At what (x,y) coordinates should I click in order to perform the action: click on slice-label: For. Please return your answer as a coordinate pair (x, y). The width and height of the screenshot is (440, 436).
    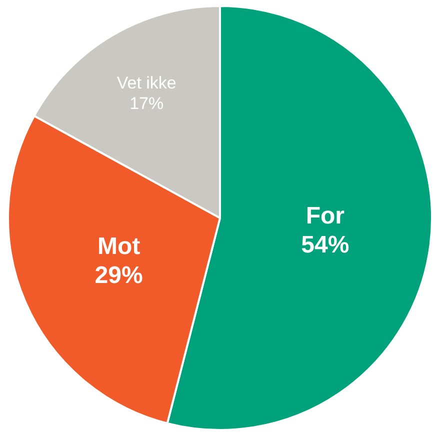
    Looking at the image, I should click on (325, 216).